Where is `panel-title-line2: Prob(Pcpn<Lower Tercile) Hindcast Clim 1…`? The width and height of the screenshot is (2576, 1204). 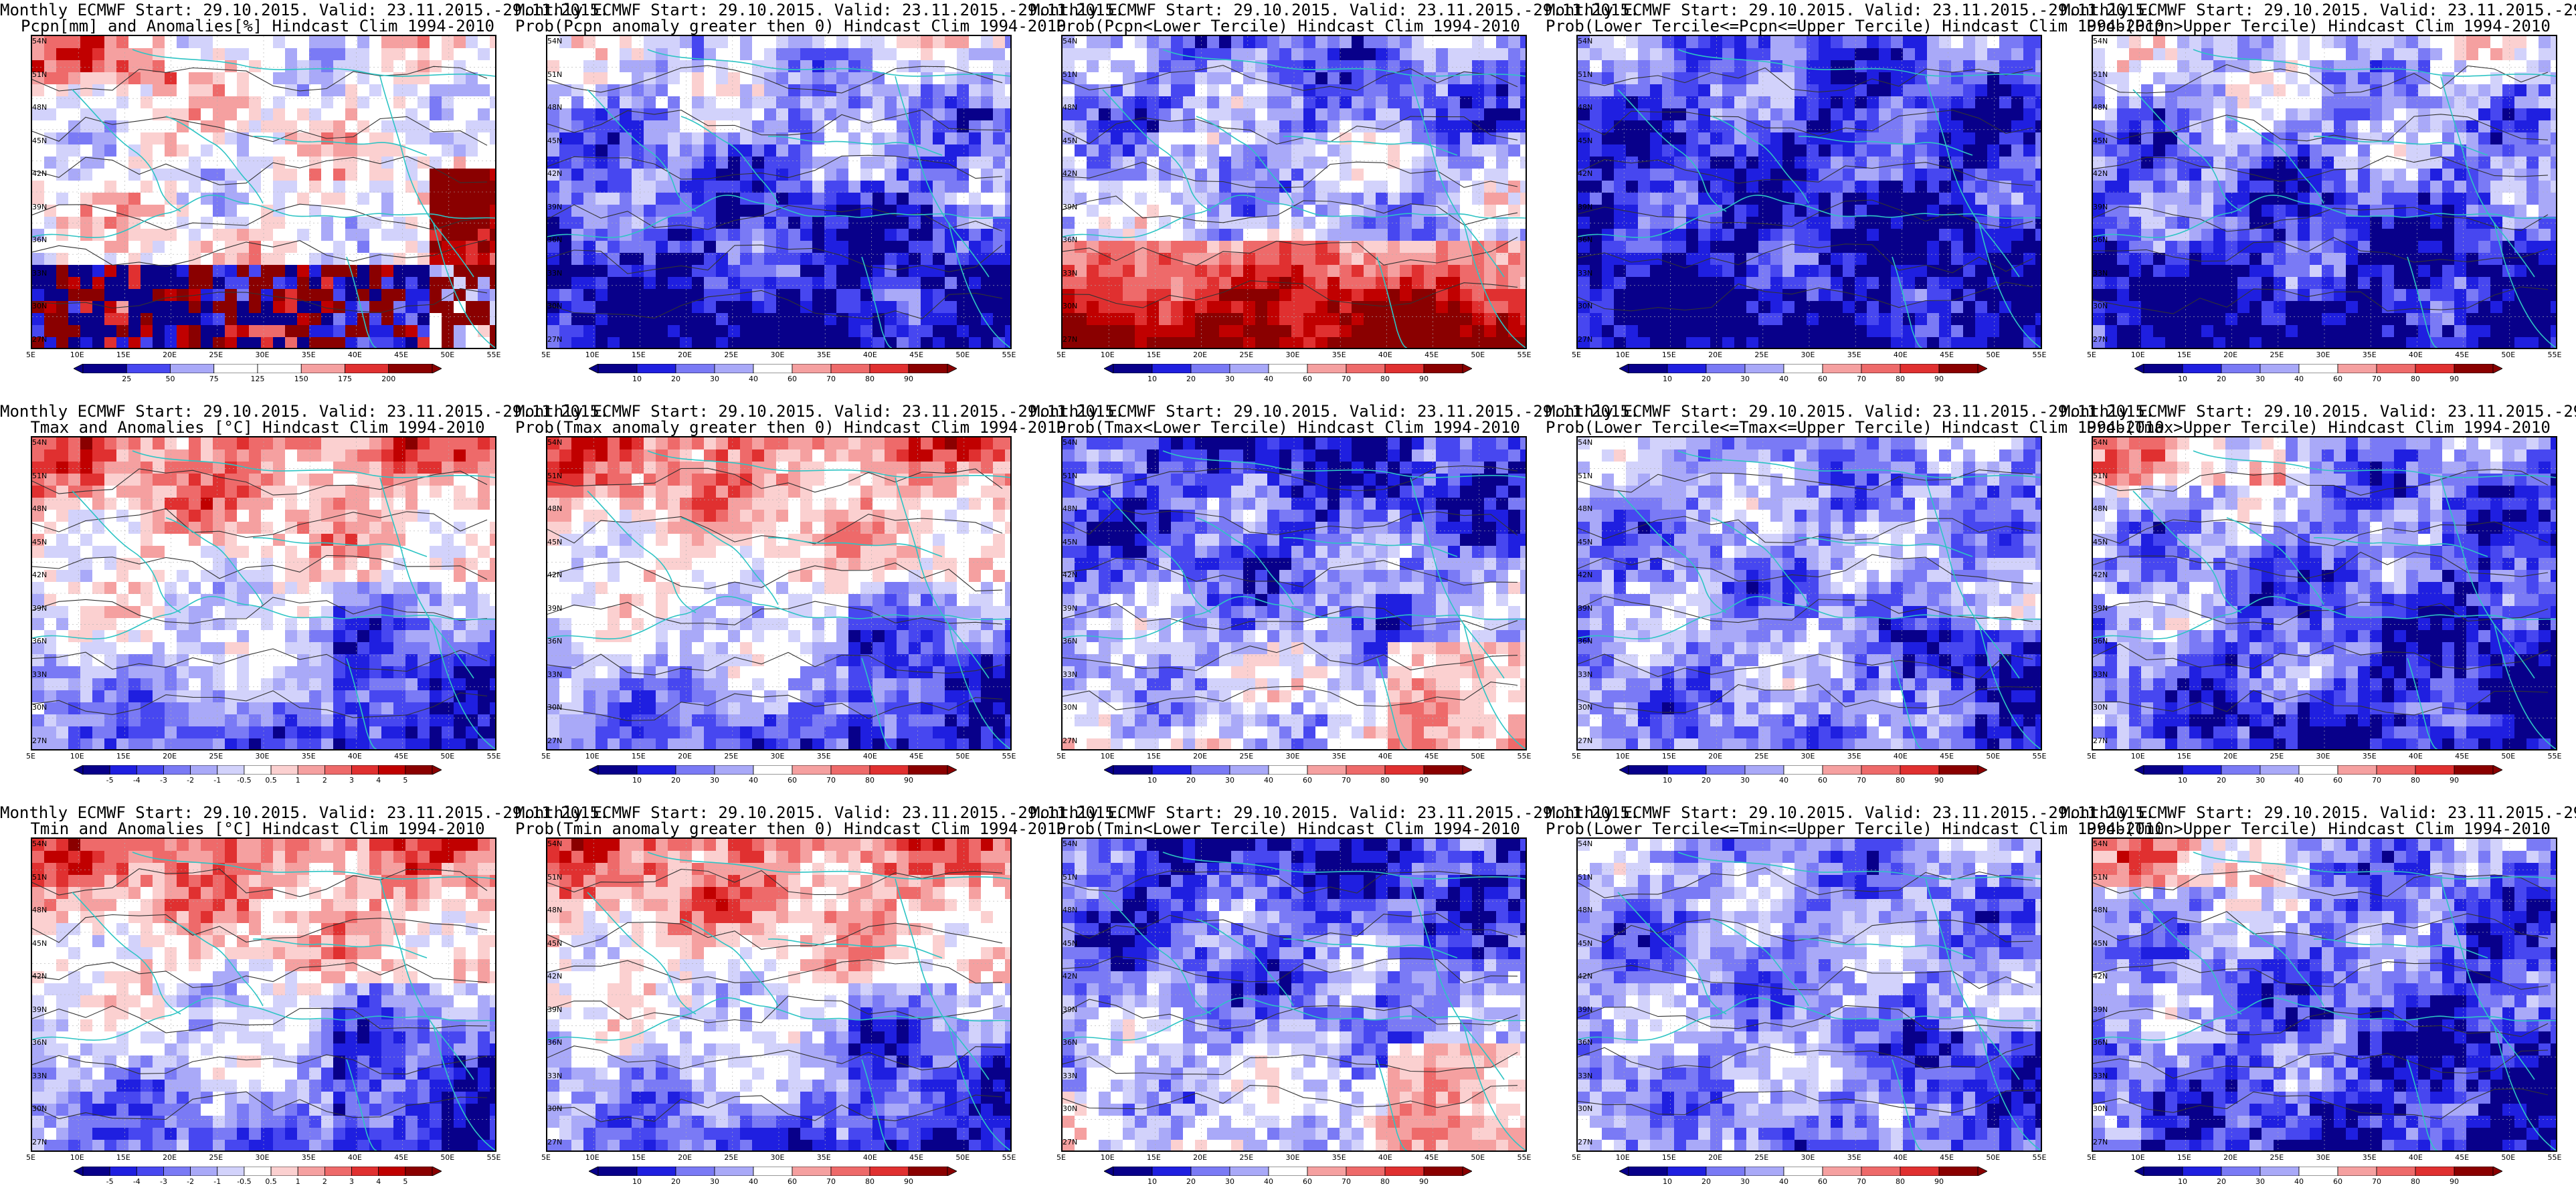
panel-title-line2: Prob(Pcpn<Lower Tercile) Hindcast Clim 1… is located at coordinates (1288, 26).